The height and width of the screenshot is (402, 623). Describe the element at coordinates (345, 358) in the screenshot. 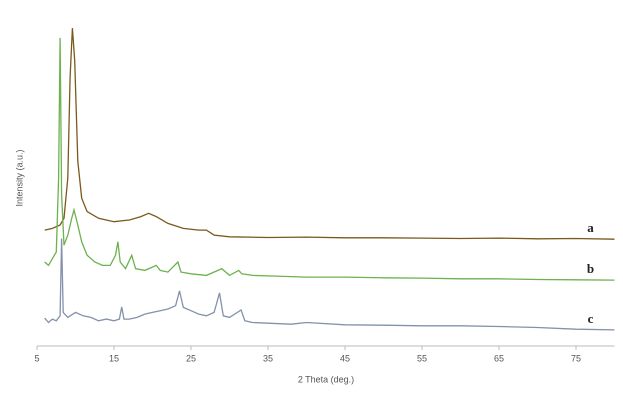

I see `x-tick-label: 45` at that location.